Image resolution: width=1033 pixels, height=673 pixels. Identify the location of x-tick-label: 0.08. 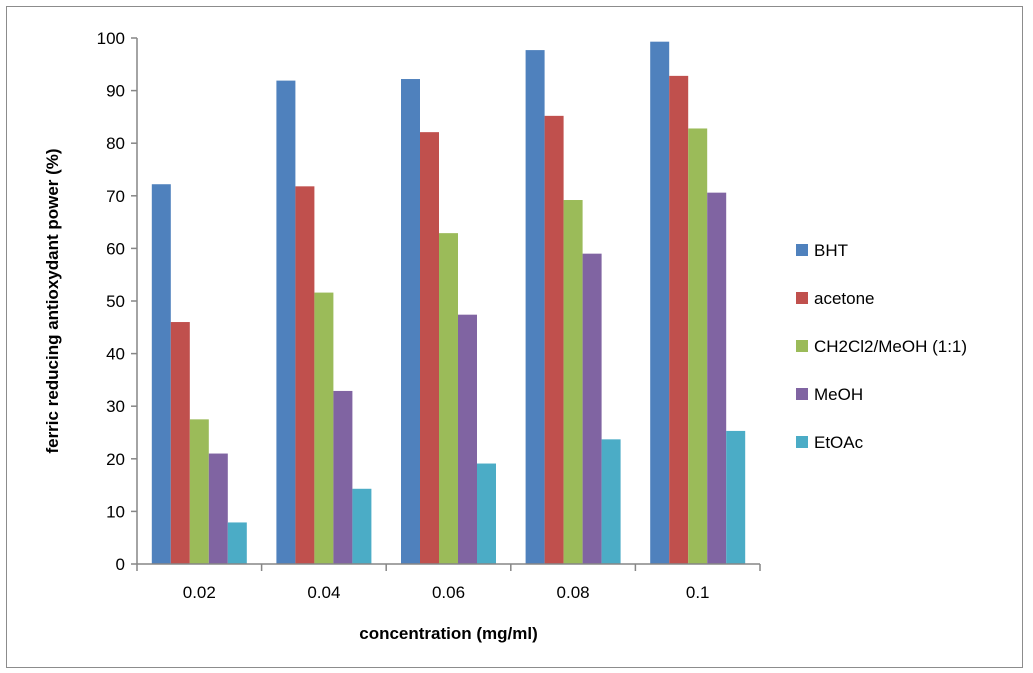
(573, 592).